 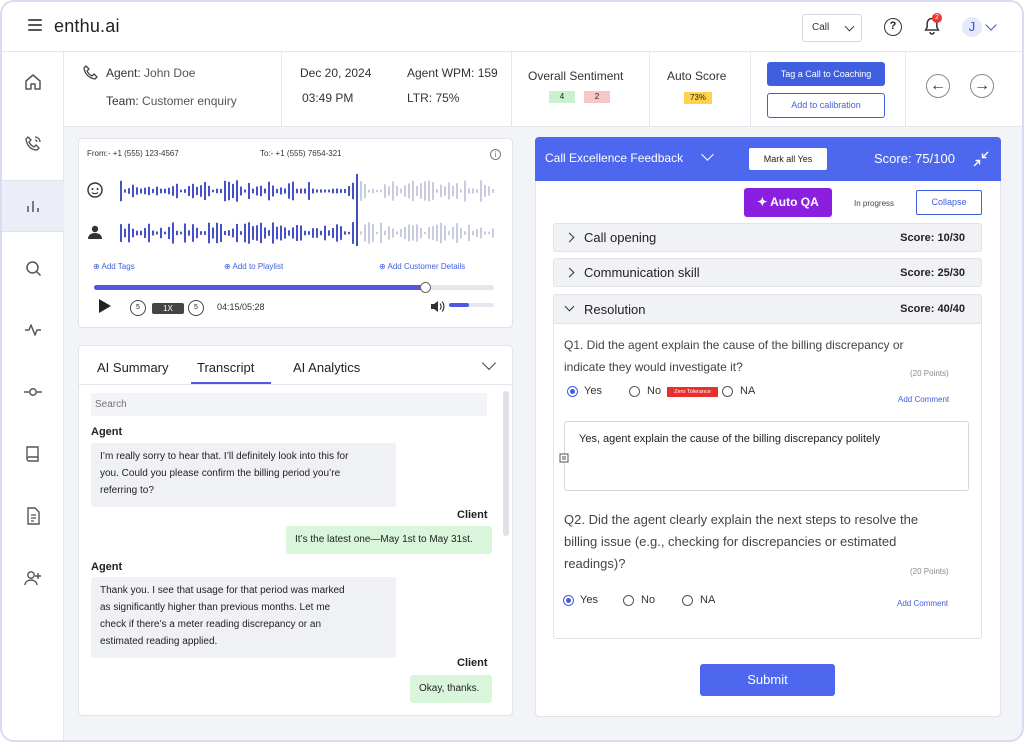 What do you see at coordinates (654, 391) in the screenshot?
I see `q1-no-label: No` at bounding box center [654, 391].